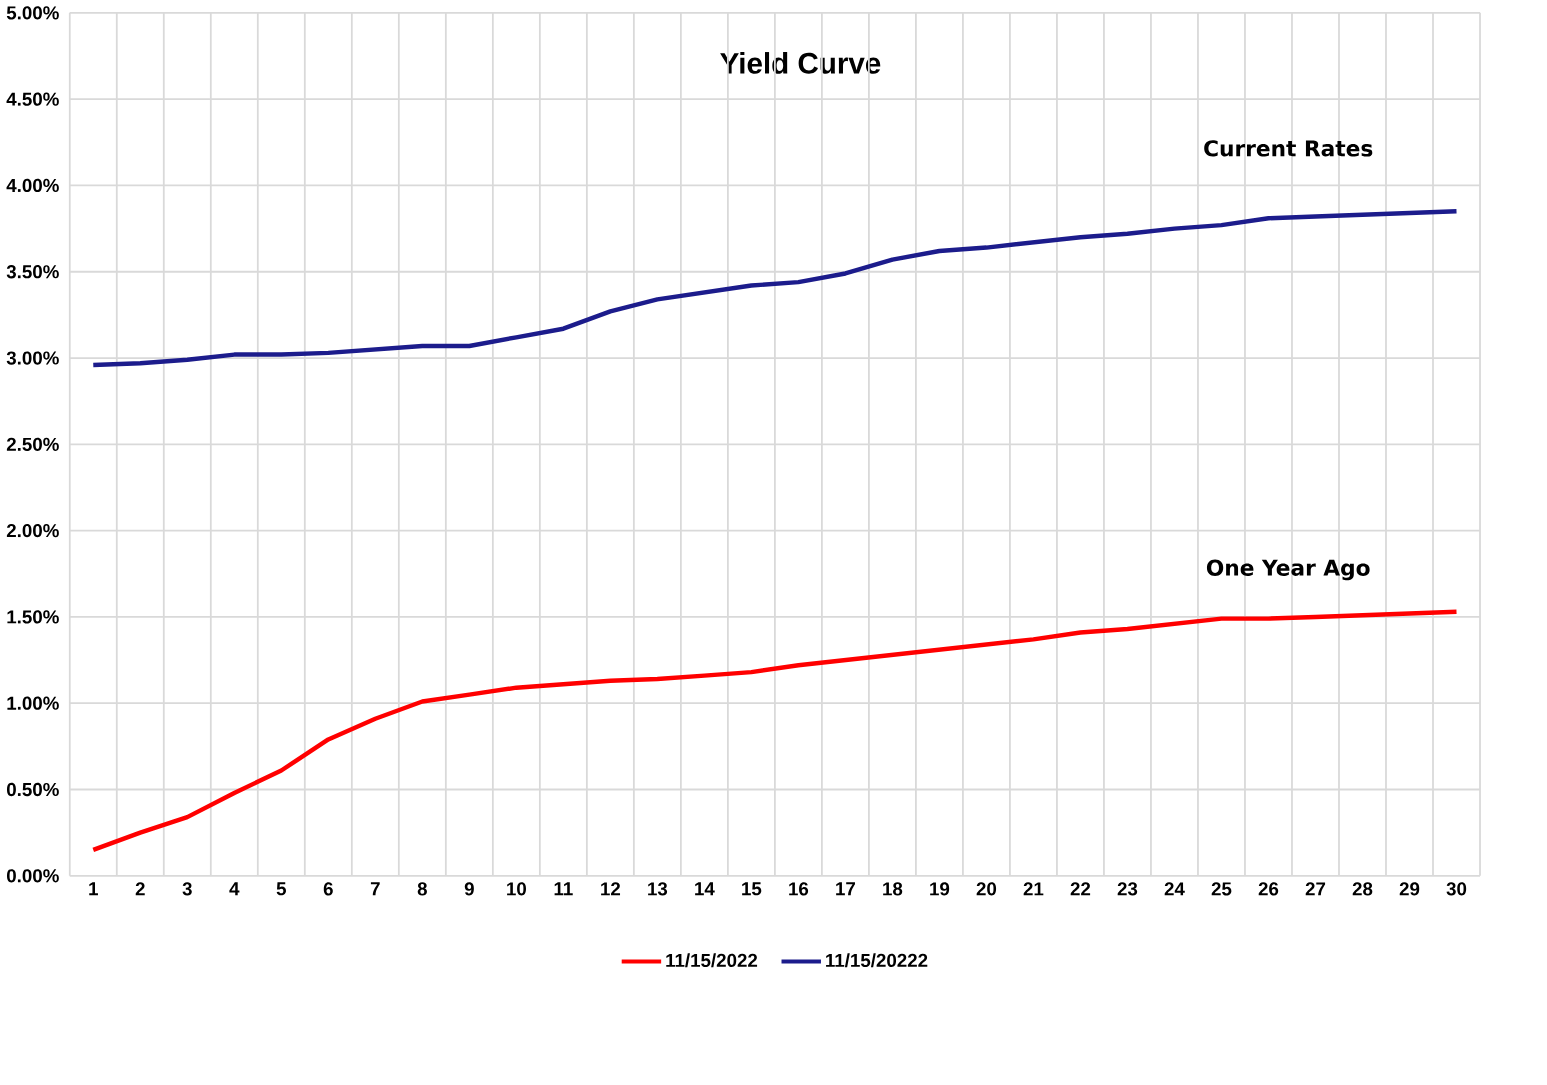 The width and height of the screenshot is (1547, 1085). What do you see at coordinates (1174, 889) in the screenshot?
I see `x-tick-label: 24` at bounding box center [1174, 889].